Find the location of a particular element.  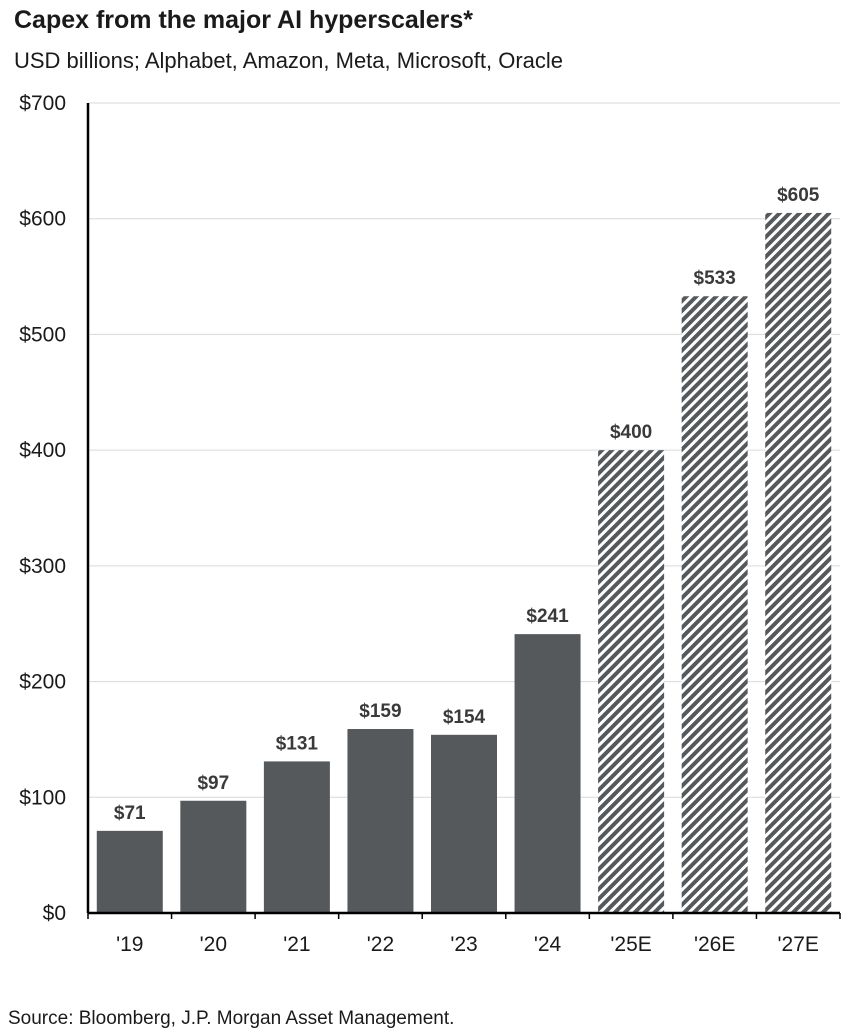

y-tick-label: $100 is located at coordinates (42, 797).